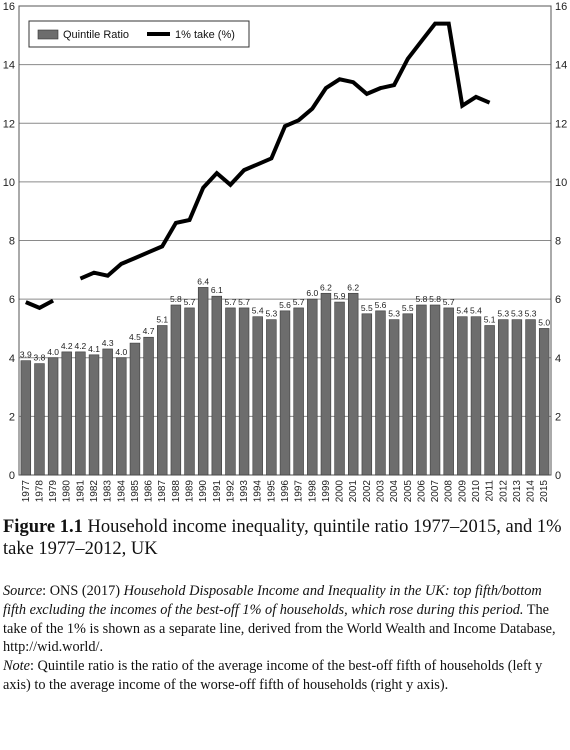 The width and height of the screenshot is (570, 750). I want to click on bar-data-label: 5.8, so click(435, 299).